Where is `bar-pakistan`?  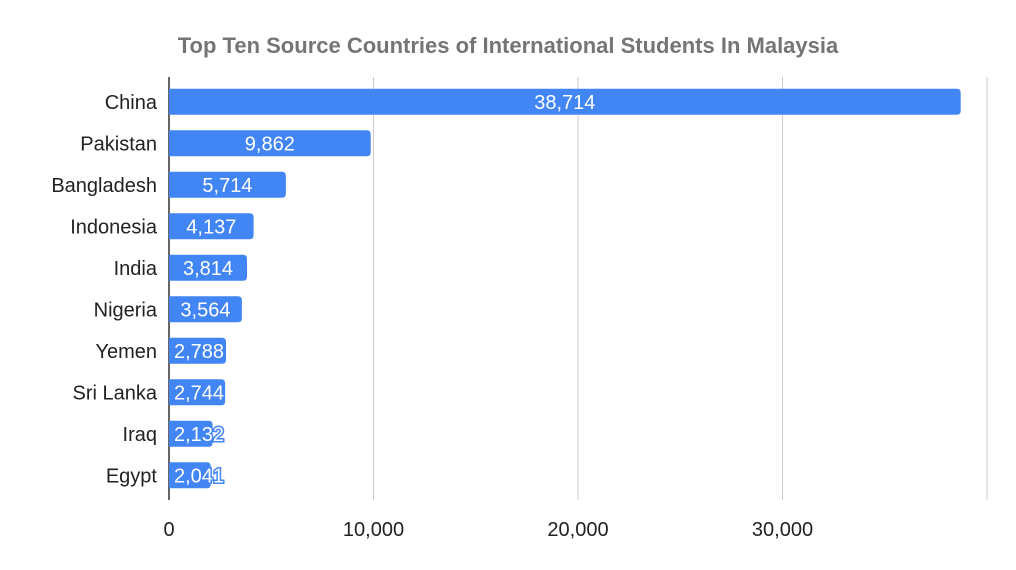 bar-pakistan is located at coordinates (270, 143).